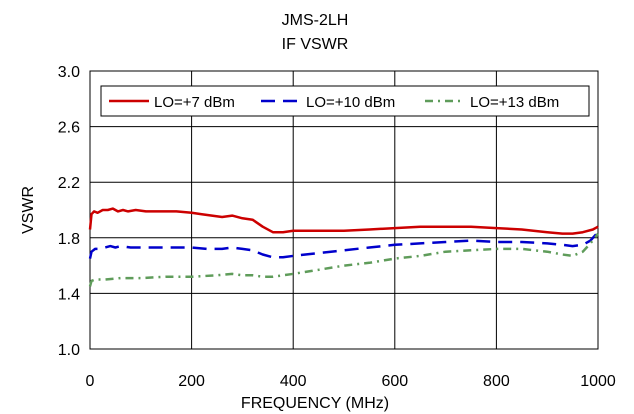  I want to click on y-tick-label: 2.2, so click(69, 183).